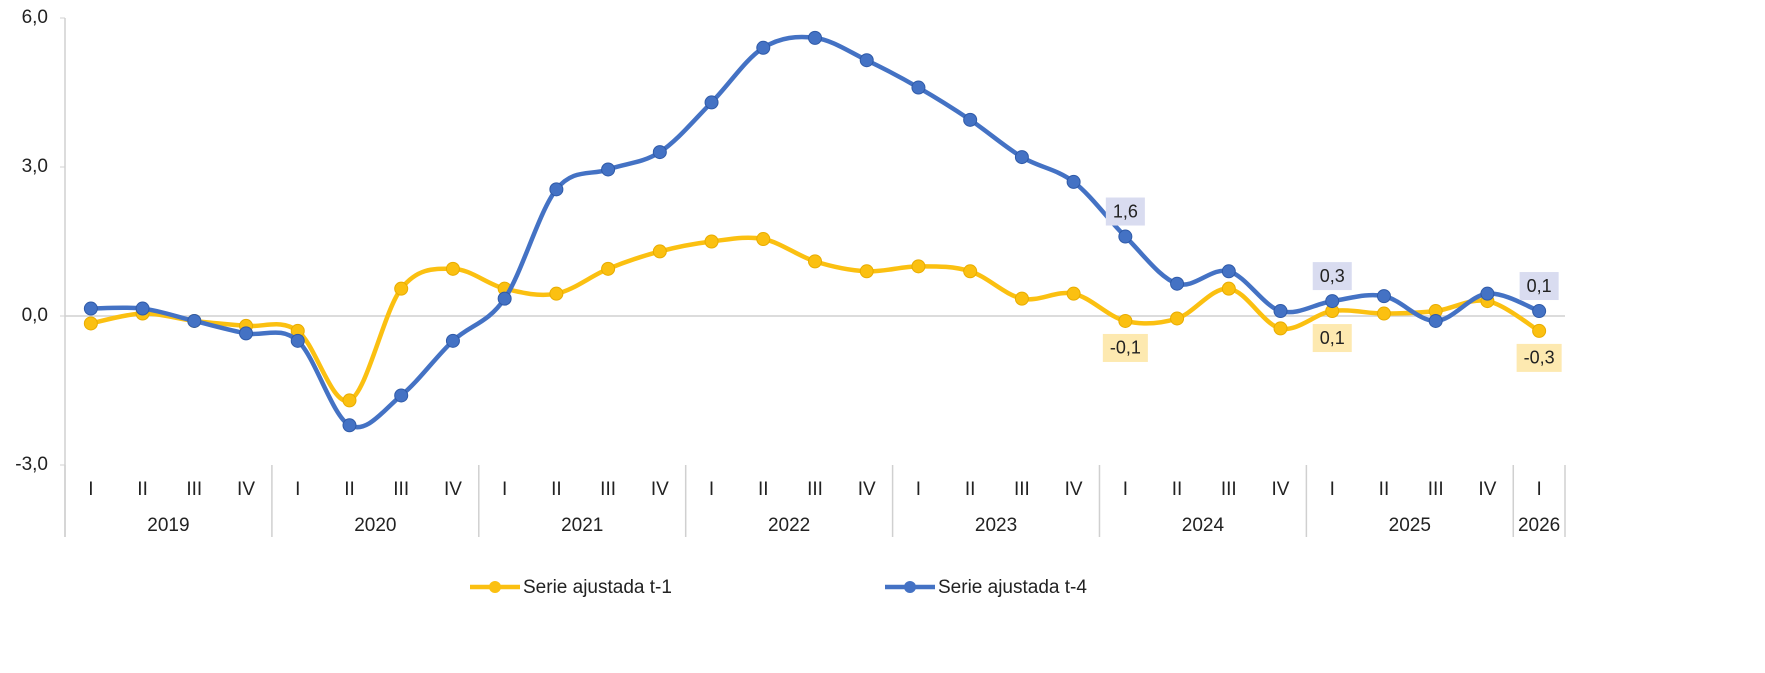 The image size is (1765, 673). I want to click on y-tick-label: 0,0, so click(35, 315).